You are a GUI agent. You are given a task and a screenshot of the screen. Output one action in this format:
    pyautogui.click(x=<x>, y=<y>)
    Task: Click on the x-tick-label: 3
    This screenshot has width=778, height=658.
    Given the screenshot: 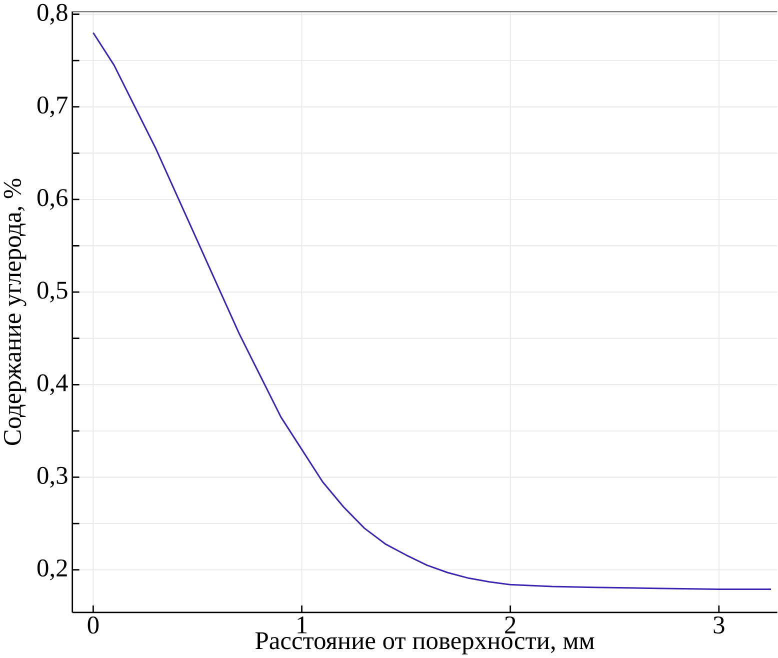 What is the action you would take?
    pyautogui.click(x=719, y=625)
    